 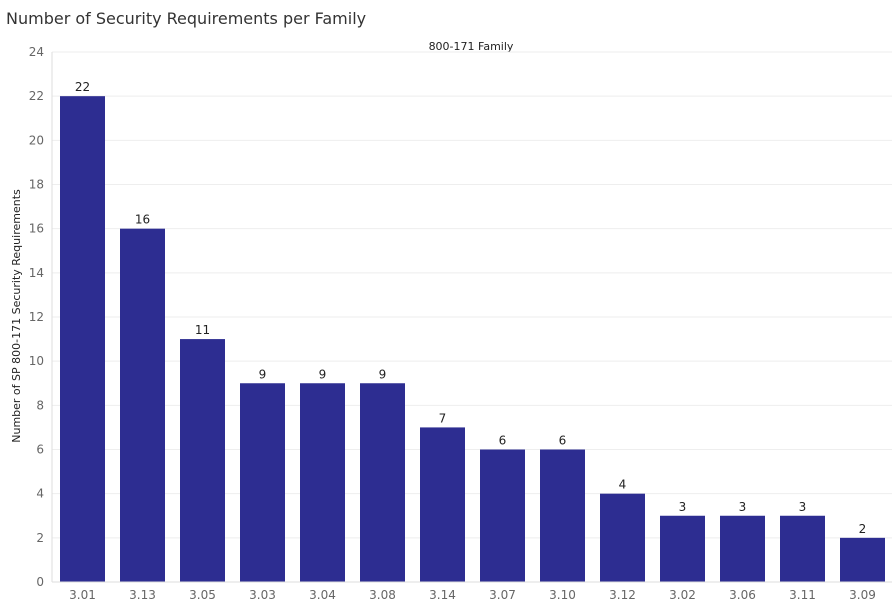 I want to click on y-tick-label: 22, so click(x=36, y=96).